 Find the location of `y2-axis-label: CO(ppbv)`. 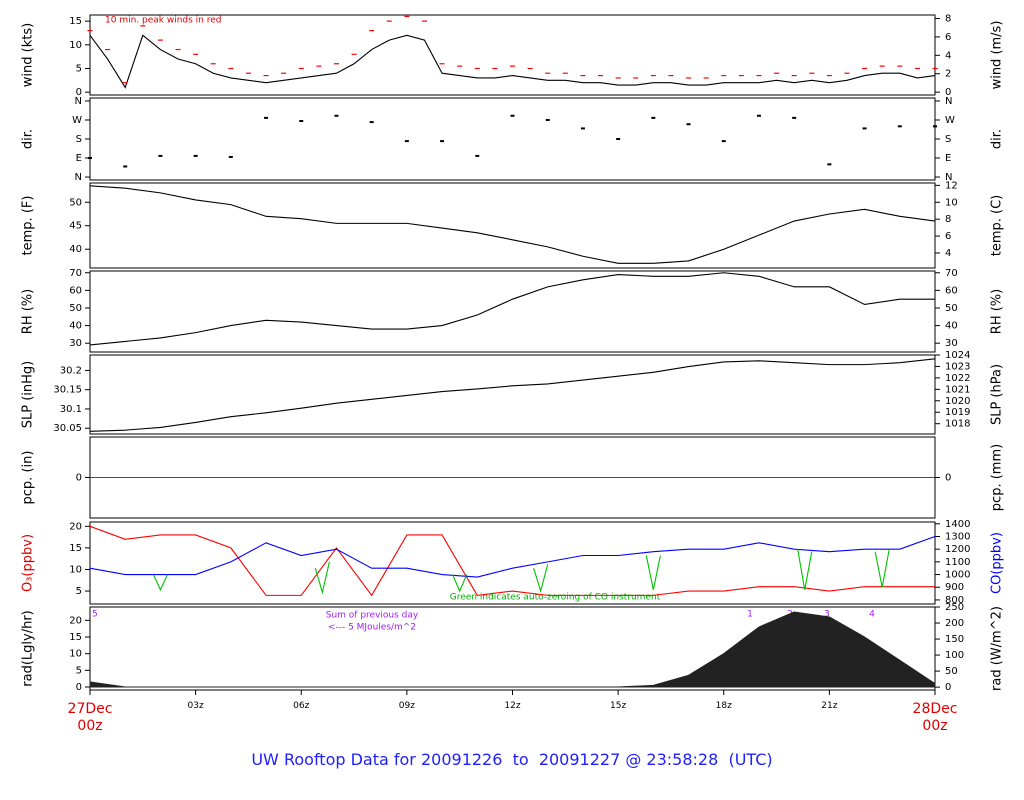

y2-axis-label: CO(ppbv) is located at coordinates (997, 563).